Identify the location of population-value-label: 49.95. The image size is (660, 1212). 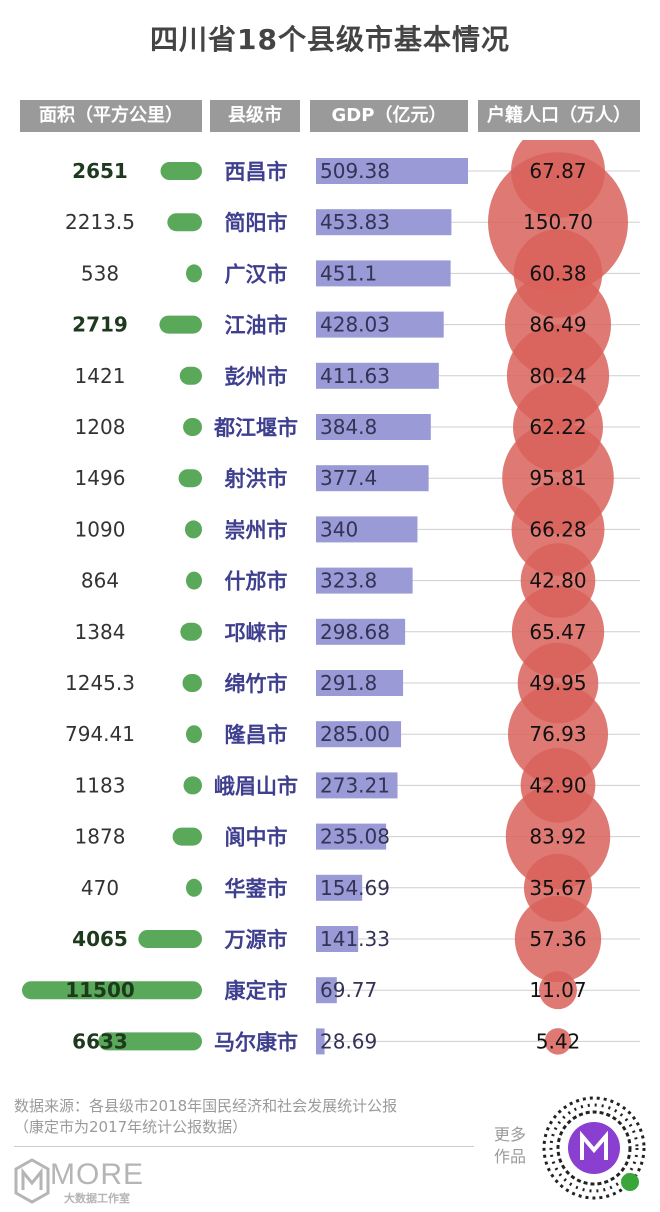
(557, 683).